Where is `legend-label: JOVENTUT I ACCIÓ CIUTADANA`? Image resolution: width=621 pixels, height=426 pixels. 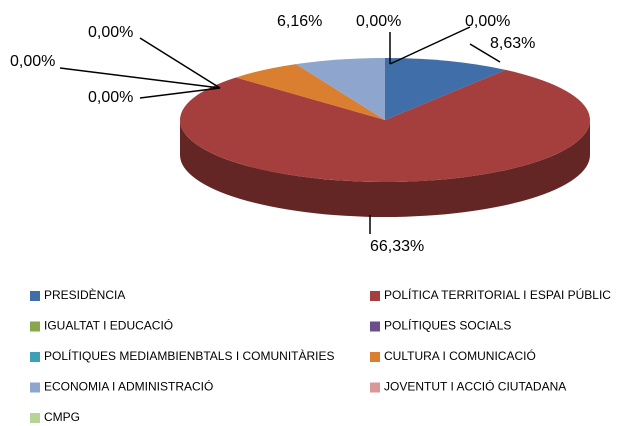
legend-label: JOVENTUT I ACCIÓ CIUTADANA is located at coordinates (475, 386).